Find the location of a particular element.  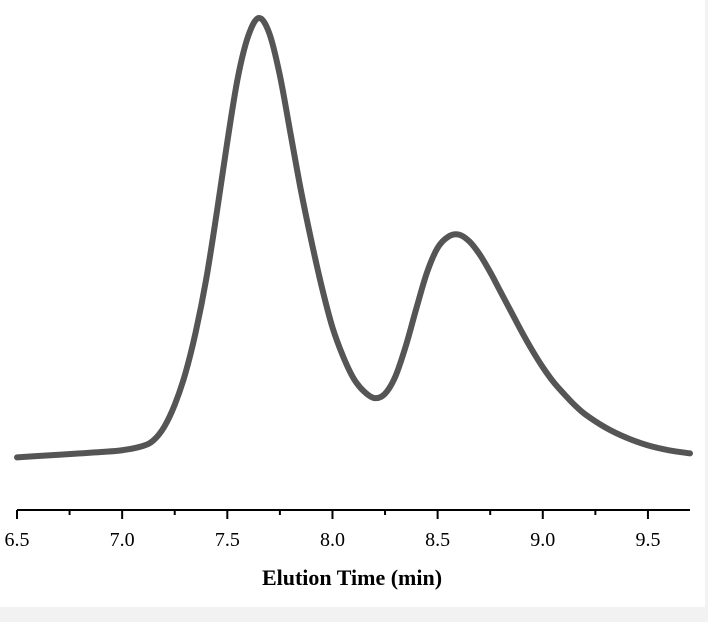

x-tick-label: 8.5 is located at coordinates (437, 540).